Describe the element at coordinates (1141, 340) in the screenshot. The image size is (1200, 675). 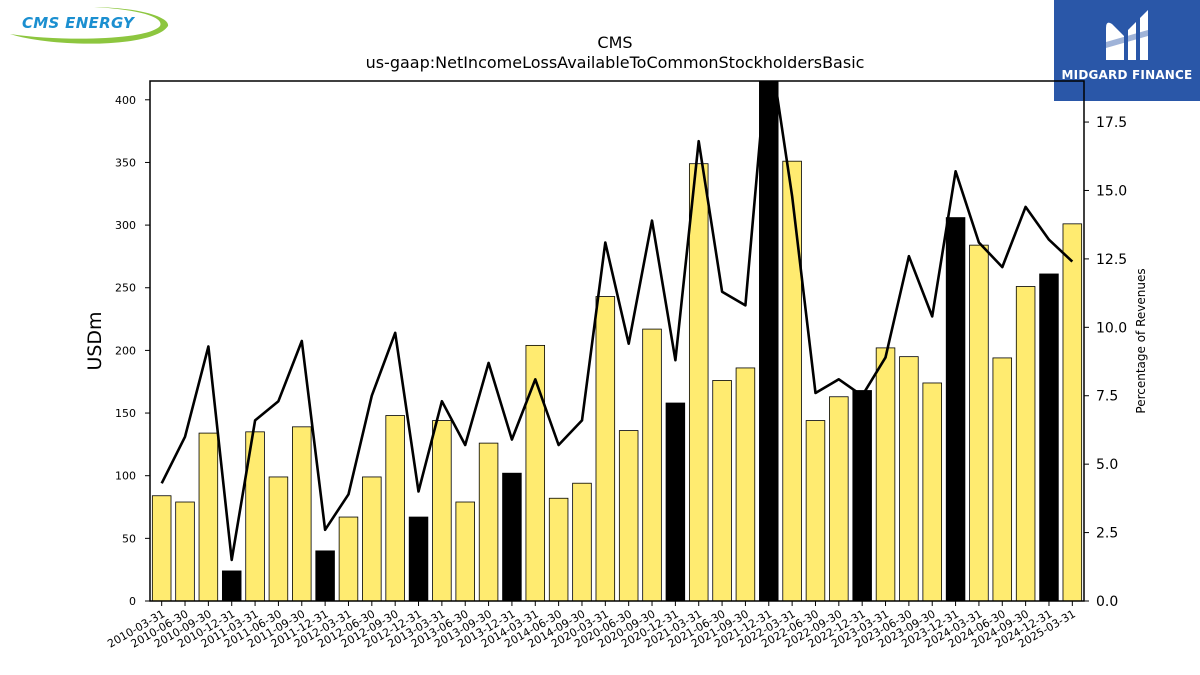
I see `y2-axis-label: Percentage of Revenues` at that location.